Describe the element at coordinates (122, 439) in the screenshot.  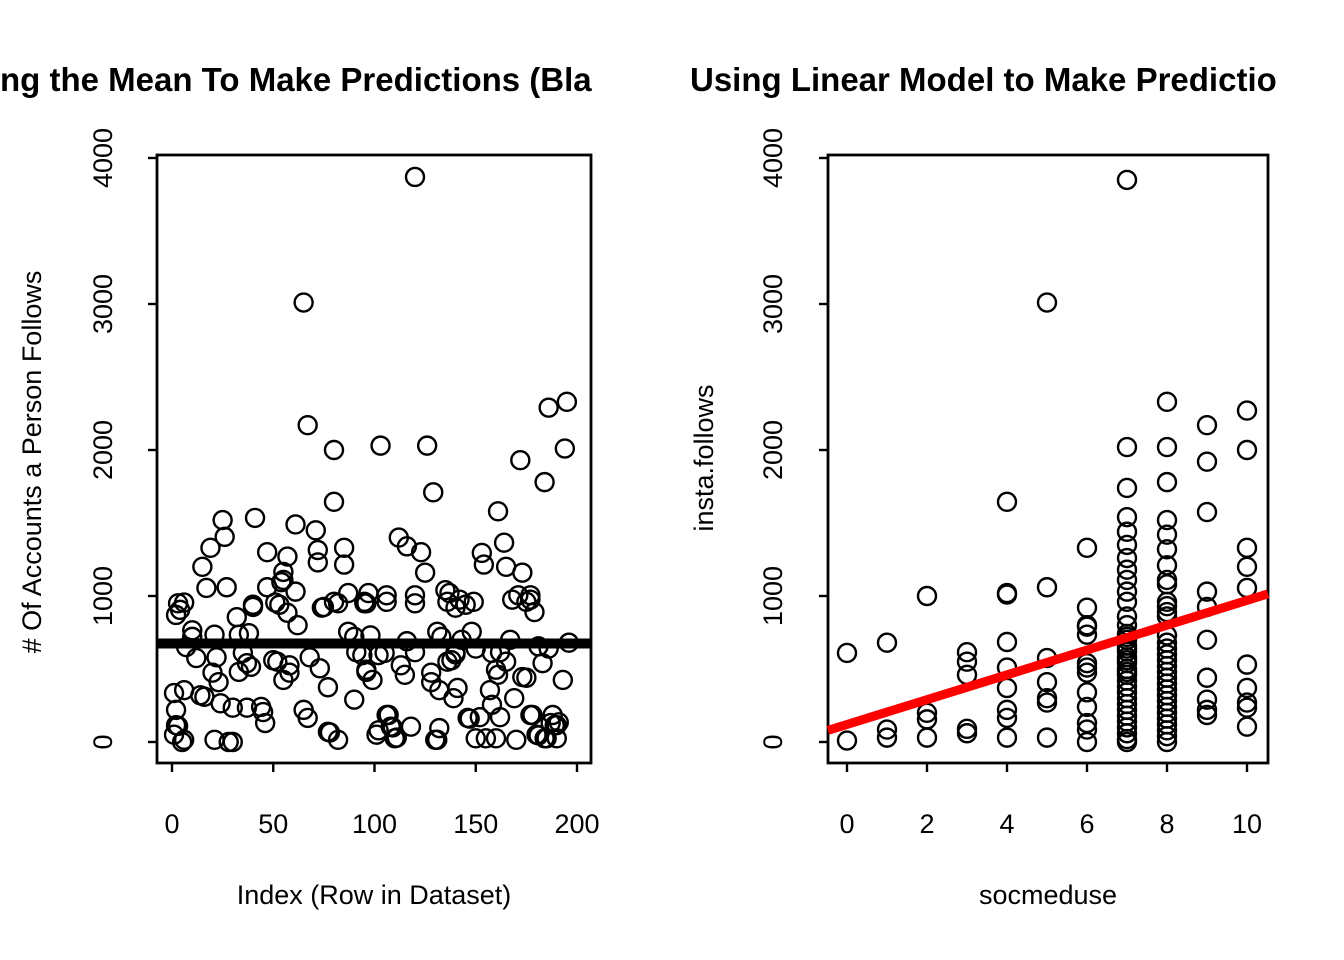
I see `left-y-axis: 0 1000 2000 3000 4000` at that location.